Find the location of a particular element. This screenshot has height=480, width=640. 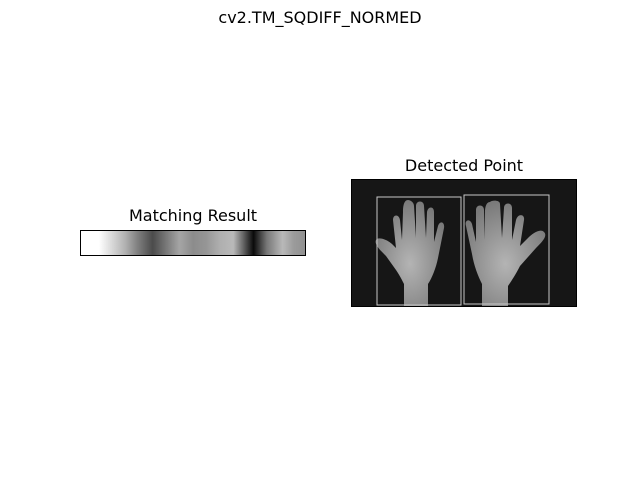

detected-point-title: Detected Point is located at coordinates (464, 165).